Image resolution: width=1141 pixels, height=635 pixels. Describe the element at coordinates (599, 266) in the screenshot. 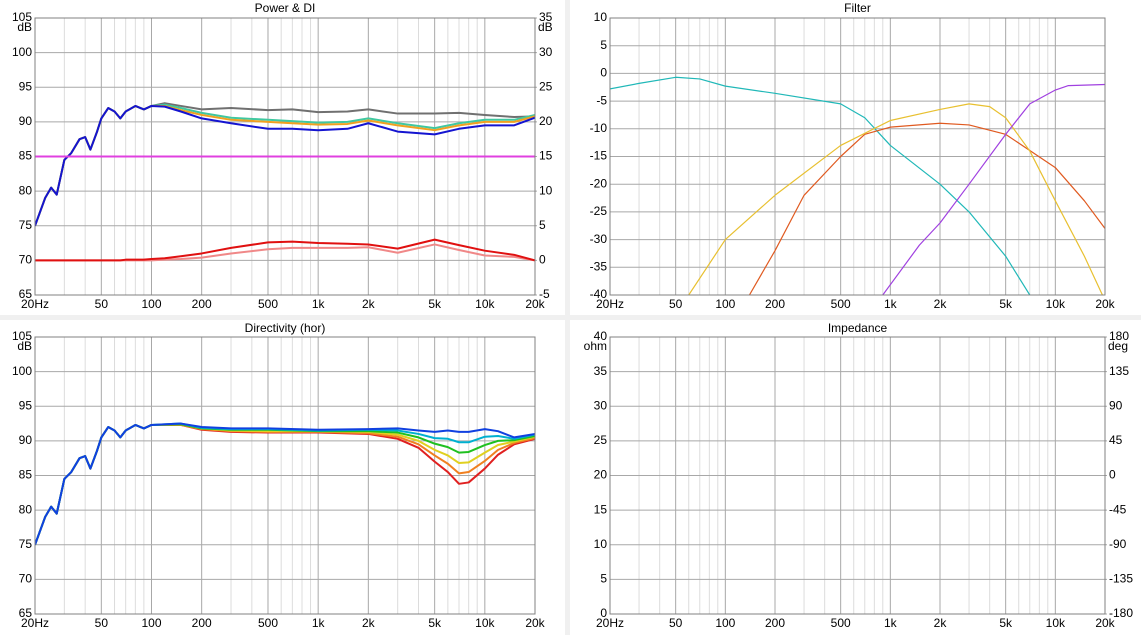

I see `y-tick-label: -35` at that location.